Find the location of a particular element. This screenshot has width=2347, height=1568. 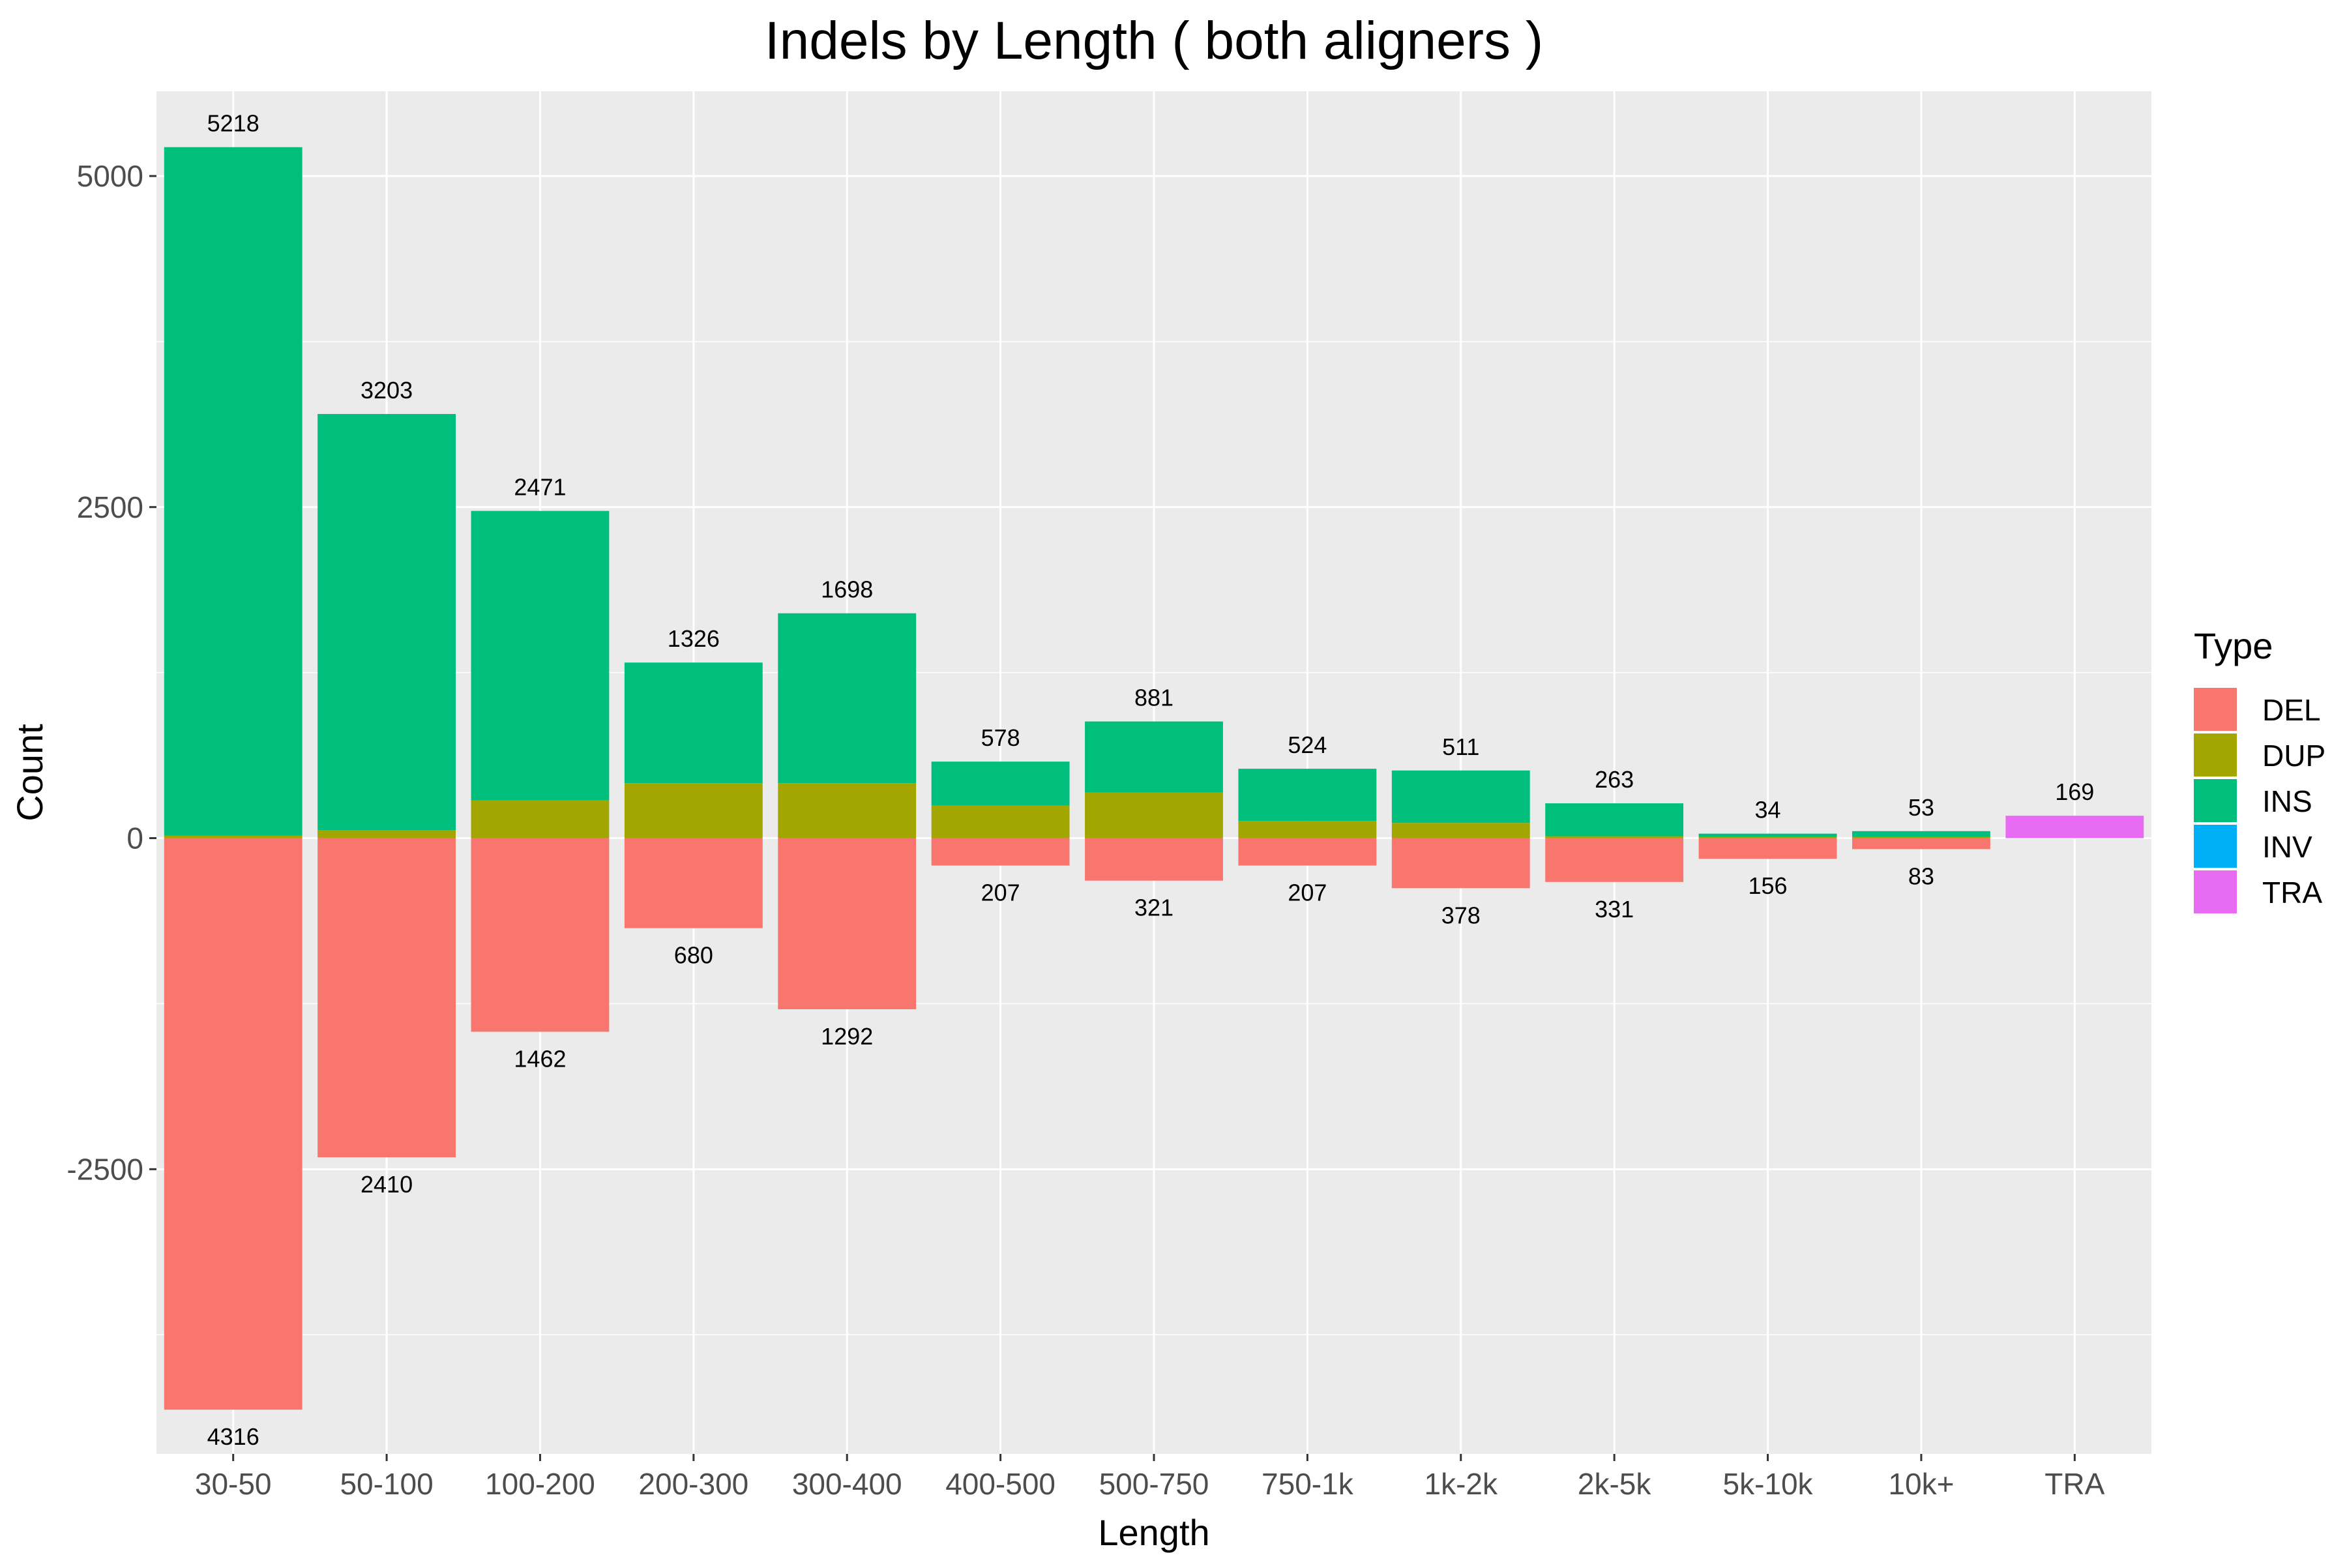

x-tick-label: 500-750 is located at coordinates (1154, 1484).